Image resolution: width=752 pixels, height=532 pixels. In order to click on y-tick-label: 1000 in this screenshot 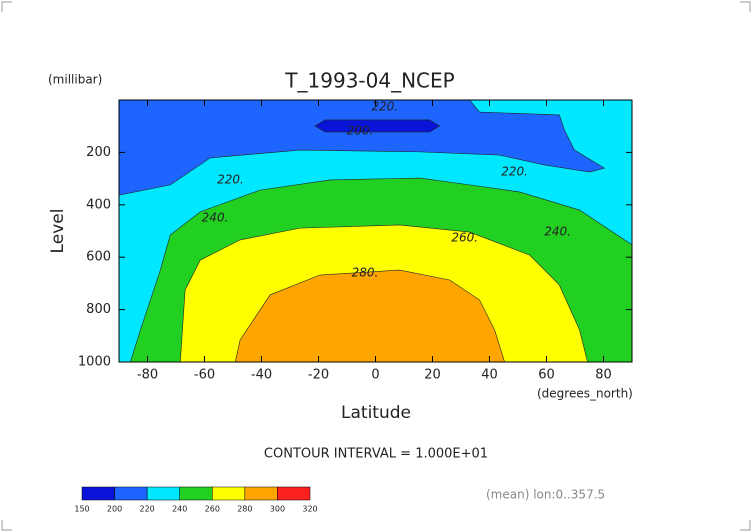, I will do `click(94, 362)`.